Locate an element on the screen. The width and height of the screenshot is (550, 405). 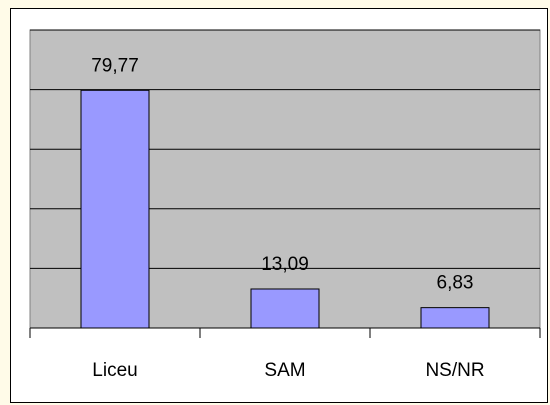
data-label: 6,83 is located at coordinates (455, 283).